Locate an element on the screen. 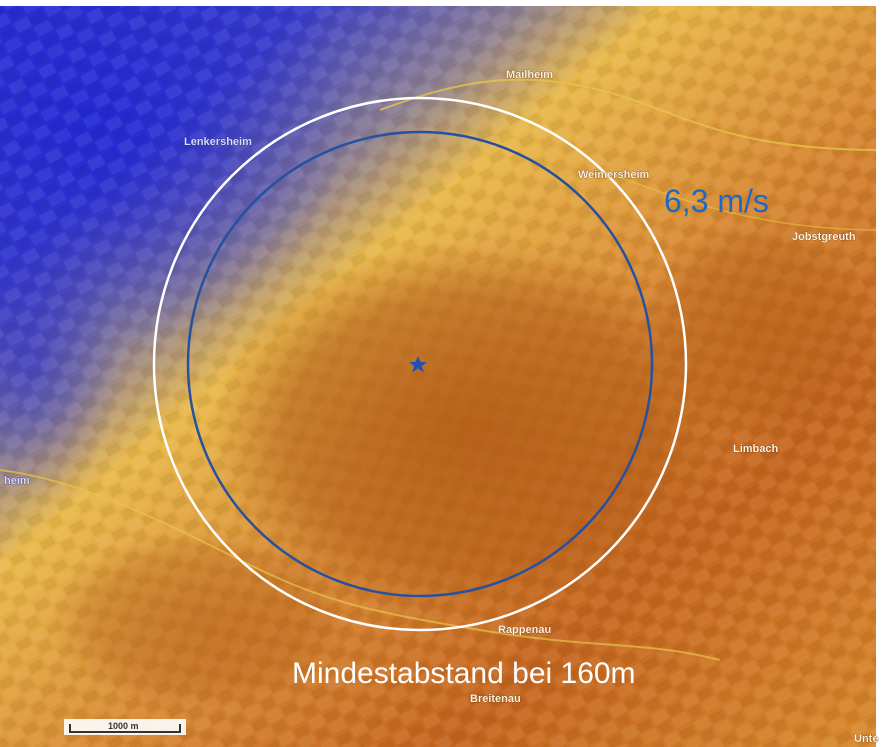 Image resolution: width=882 pixels, height=747 pixels. place-label-lenkersheim: Lenkersheim is located at coordinates (218, 142).